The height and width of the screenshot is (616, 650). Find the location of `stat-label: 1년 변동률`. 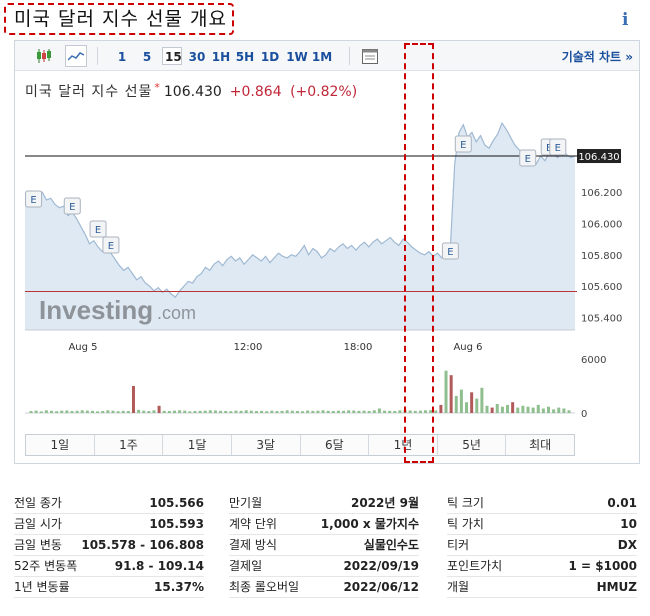

stat-label: 1년 변동률 is located at coordinates (42, 587).